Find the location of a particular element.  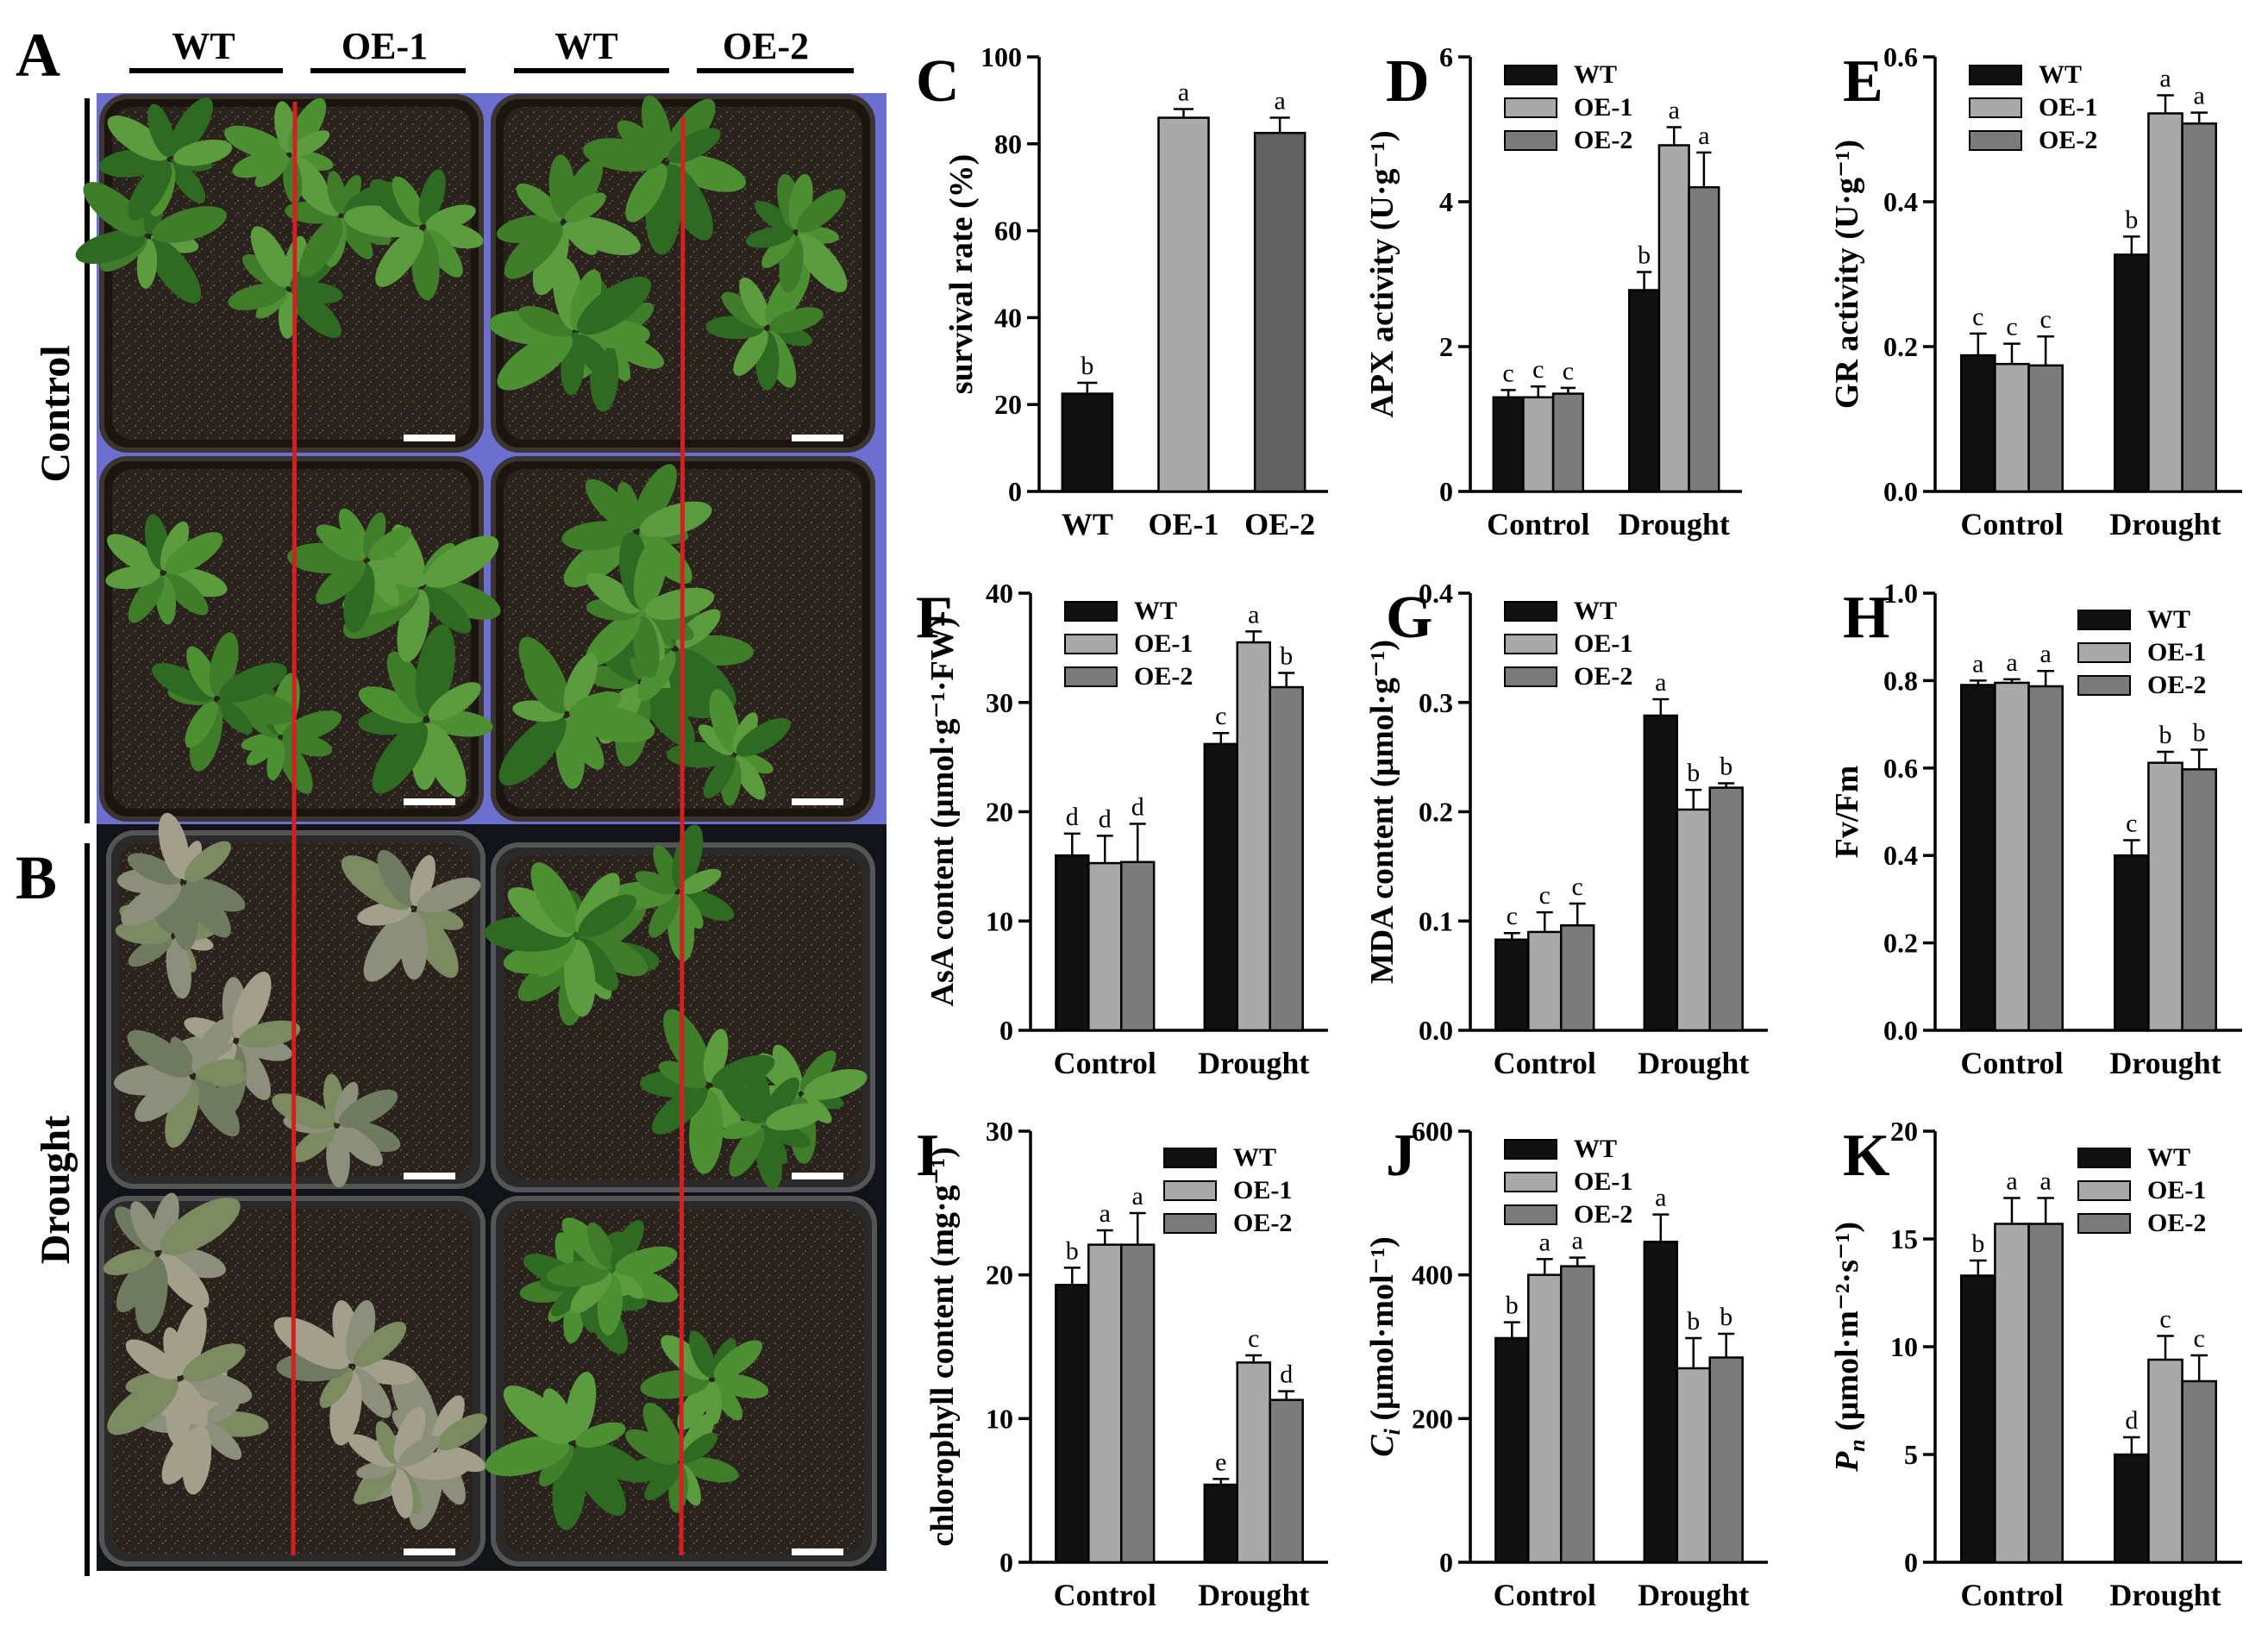

panel-letter-i: I is located at coordinates (928, 1156).